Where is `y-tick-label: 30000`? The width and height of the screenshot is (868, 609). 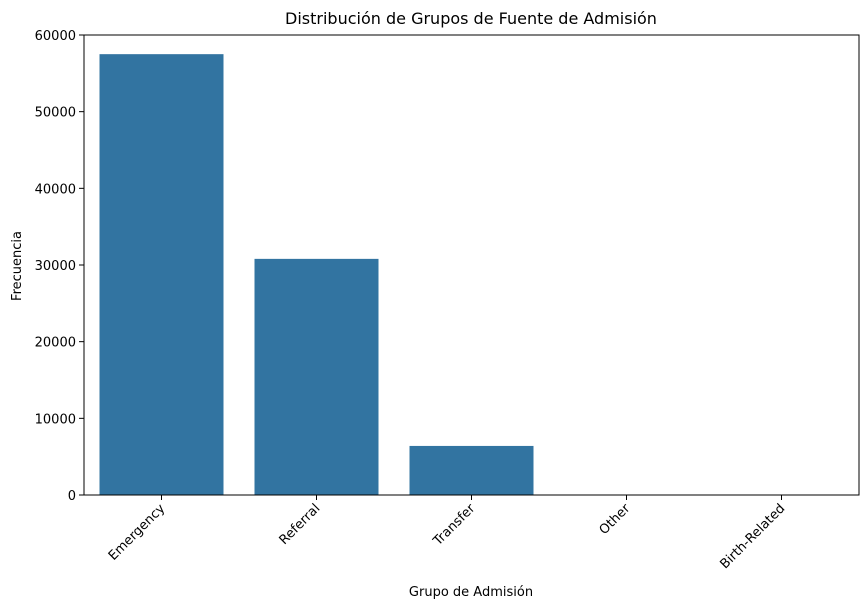
y-tick-label: 30000 is located at coordinates (55, 266).